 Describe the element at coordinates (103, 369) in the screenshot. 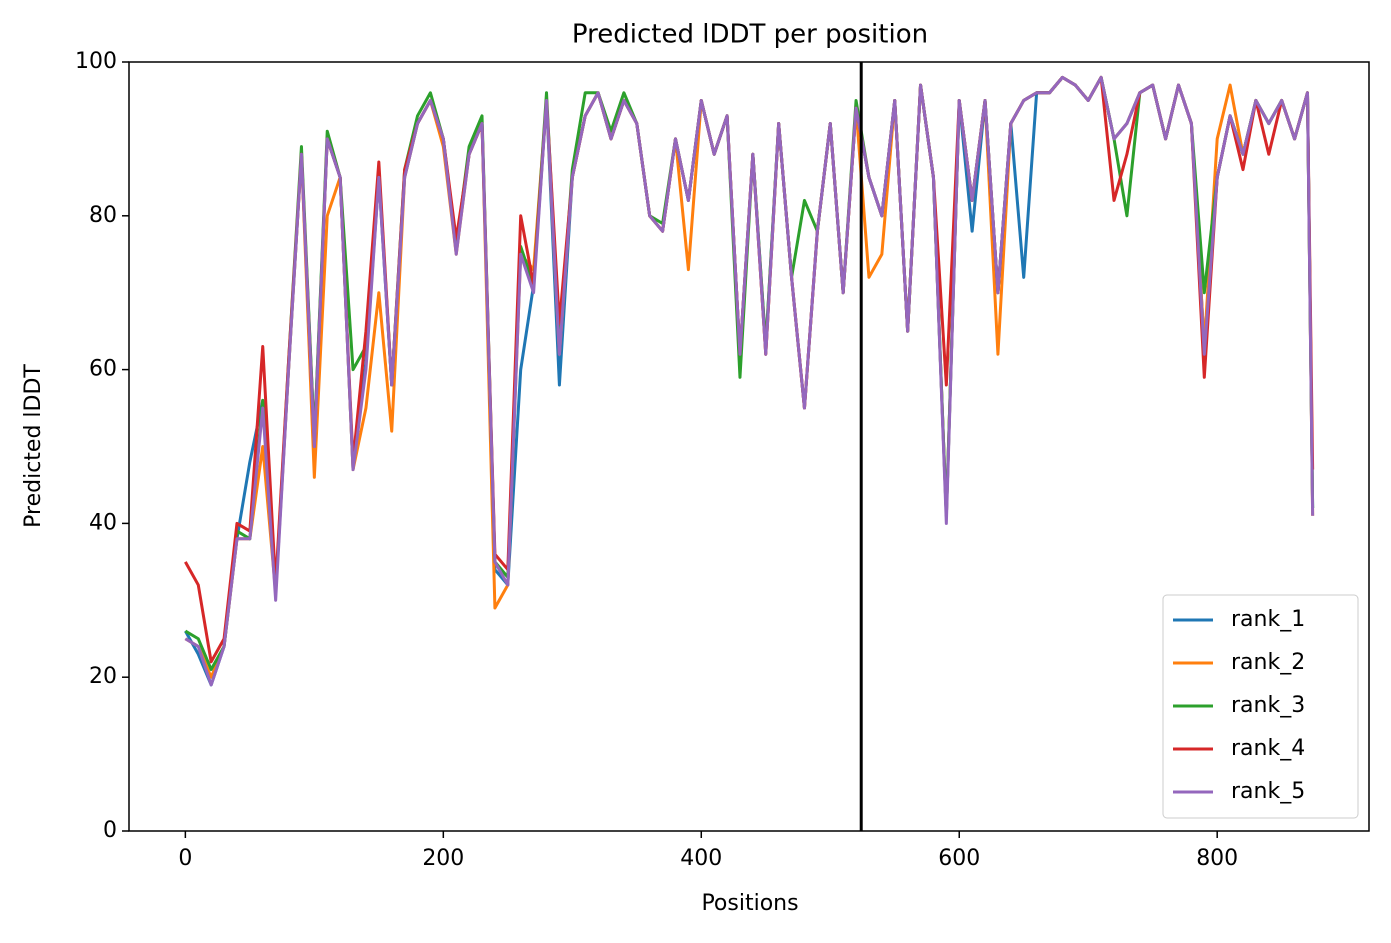

I see `y-tick-label: 60` at that location.